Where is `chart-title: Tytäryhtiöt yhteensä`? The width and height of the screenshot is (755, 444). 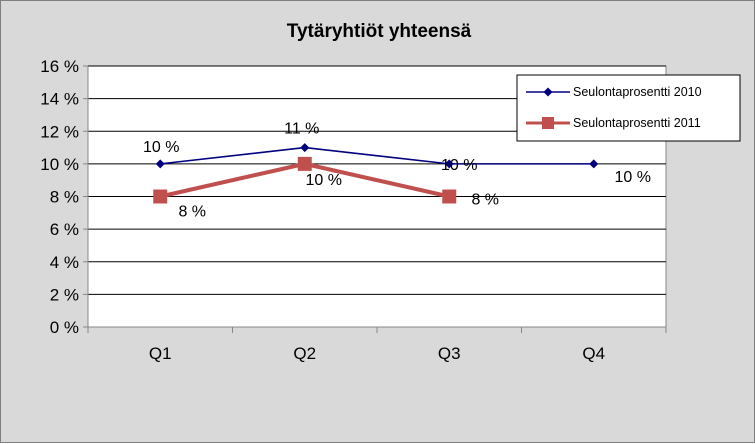 chart-title: Tytäryhtiöt yhteensä is located at coordinates (379, 31).